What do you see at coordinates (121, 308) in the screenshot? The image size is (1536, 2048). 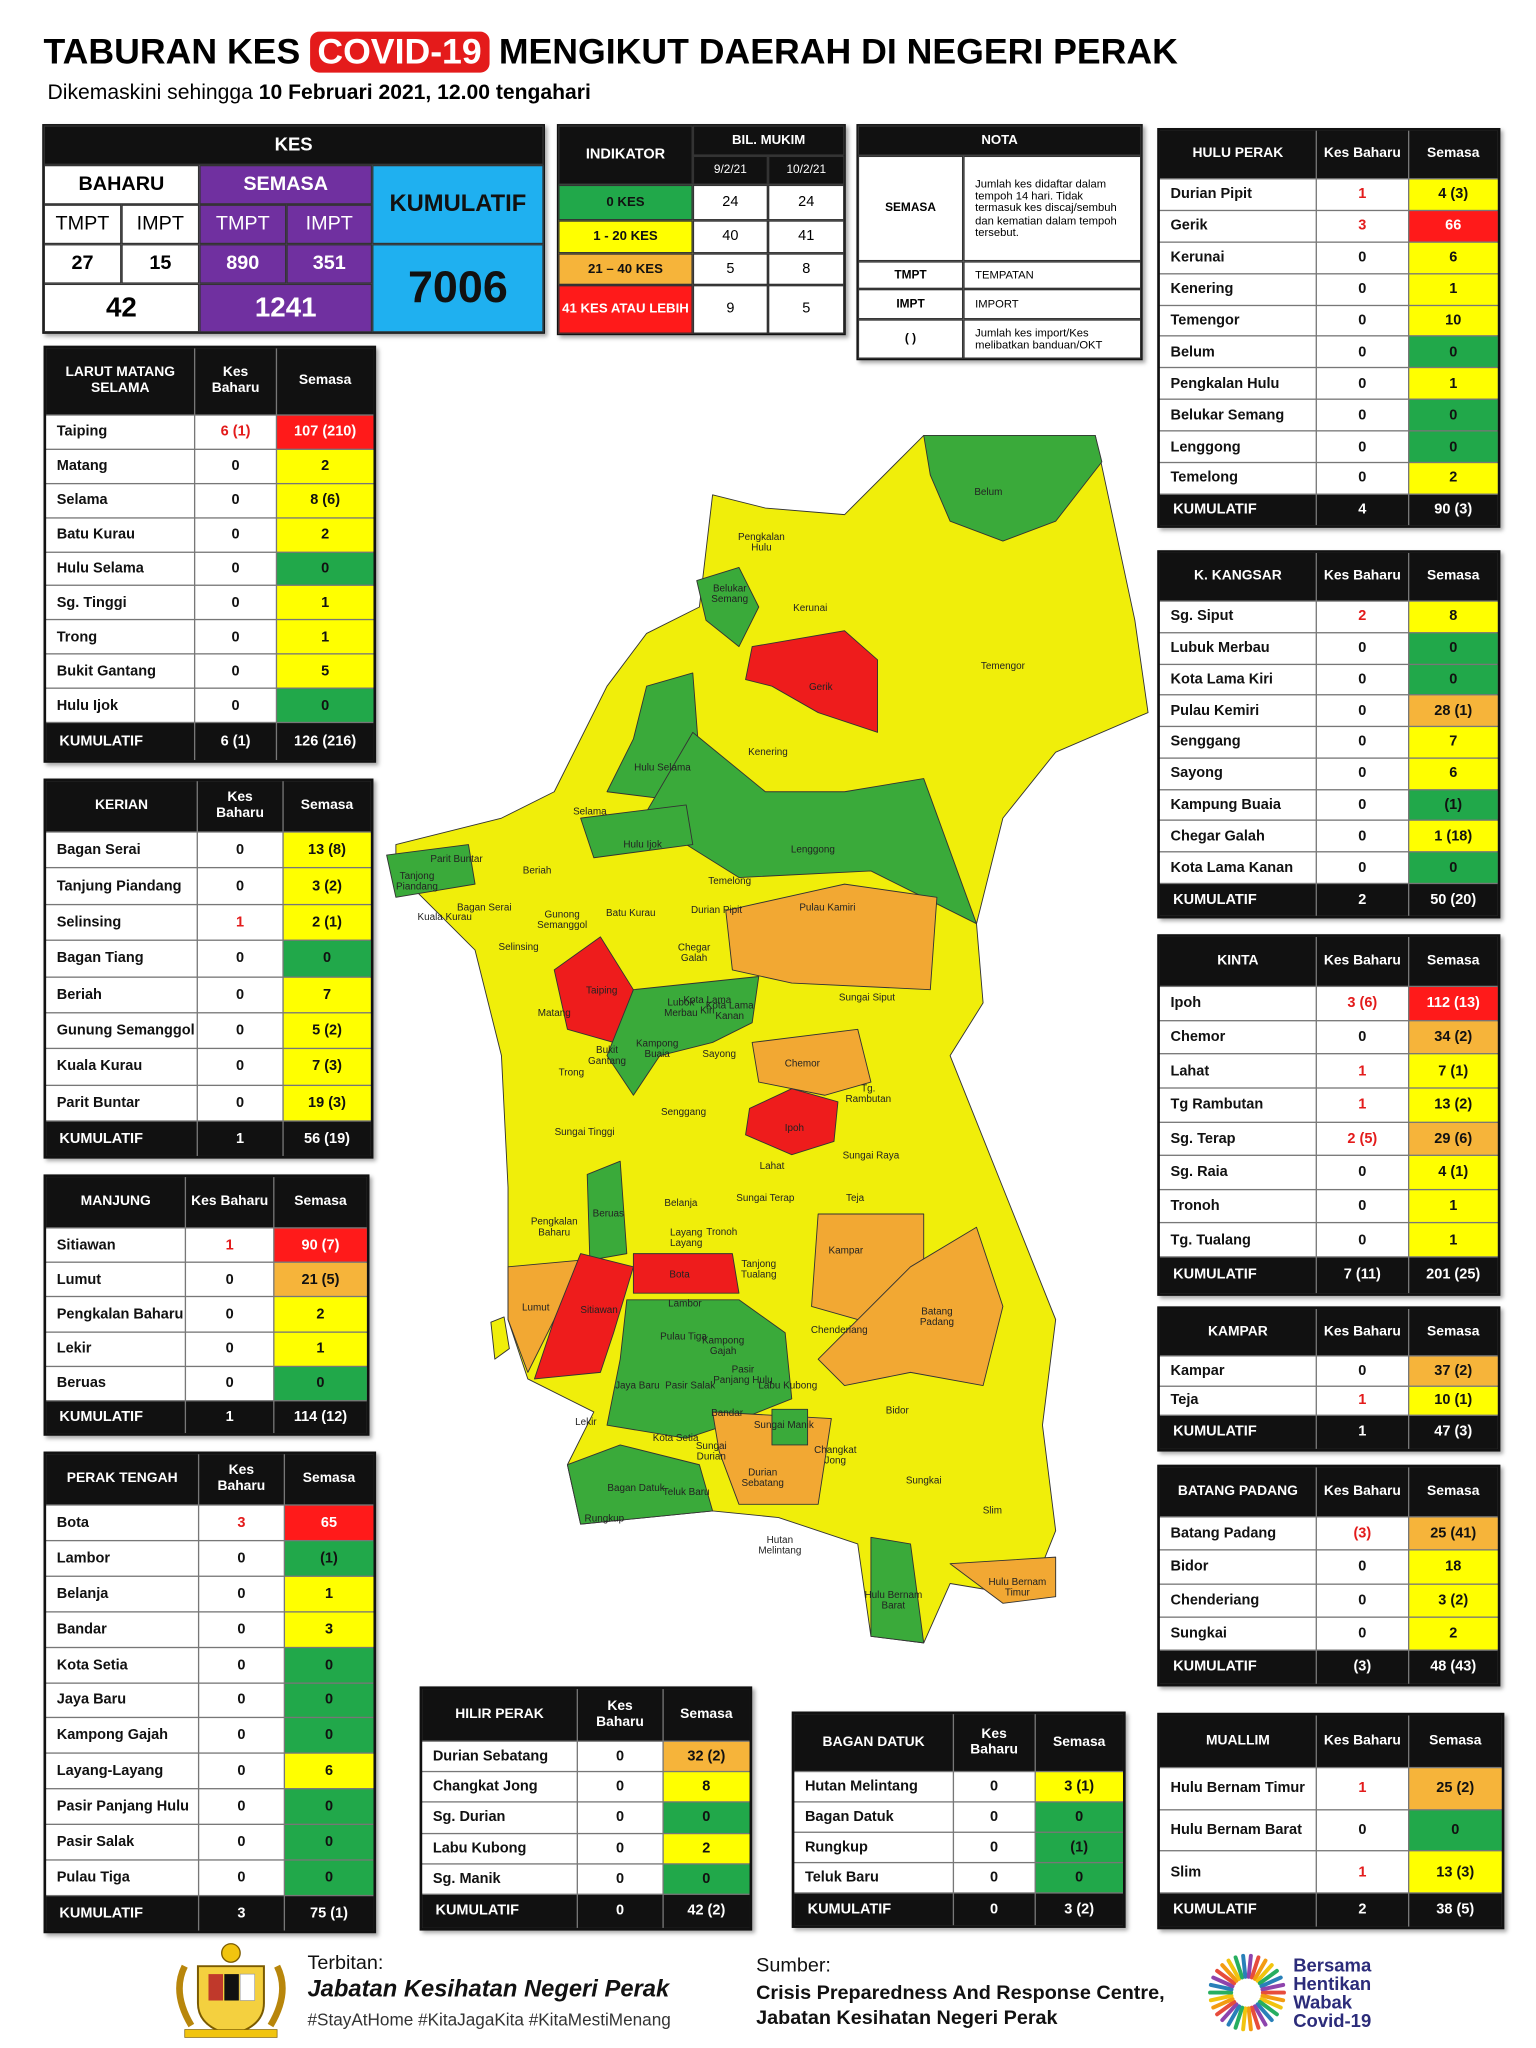 I see `kes-total: 42` at bounding box center [121, 308].